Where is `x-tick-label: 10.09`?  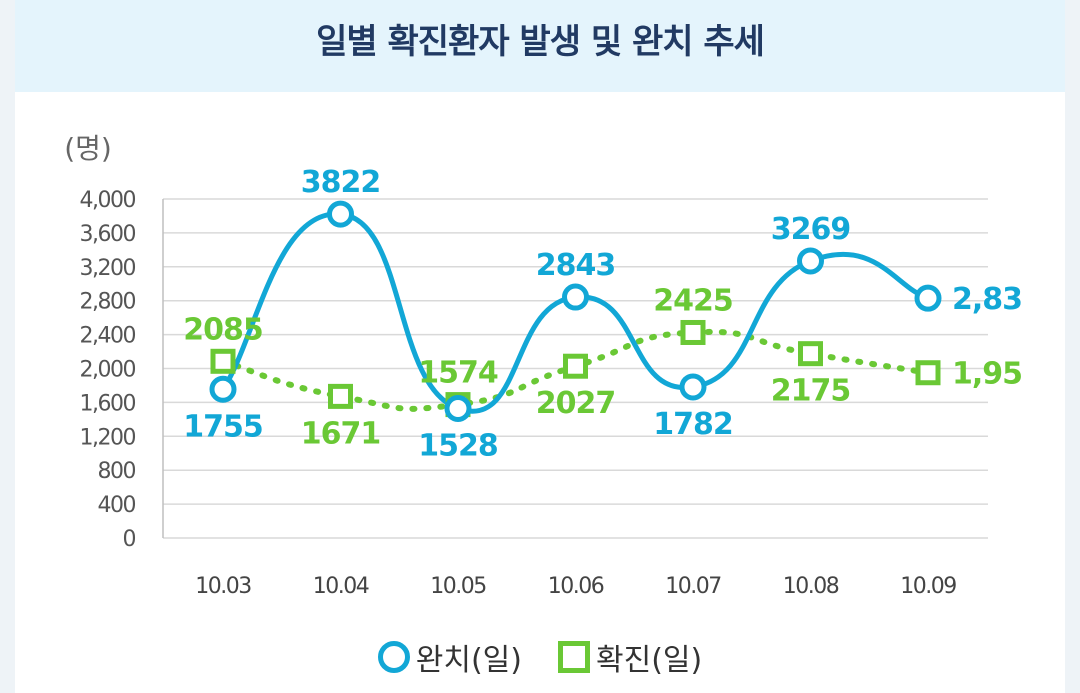 x-tick-label: 10.09 is located at coordinates (928, 586).